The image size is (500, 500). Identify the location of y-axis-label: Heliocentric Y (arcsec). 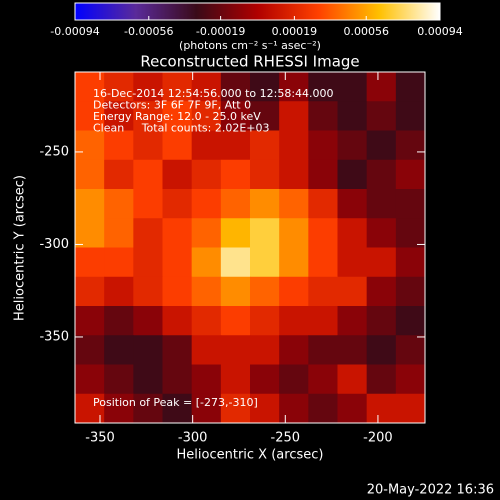
(20, 248).